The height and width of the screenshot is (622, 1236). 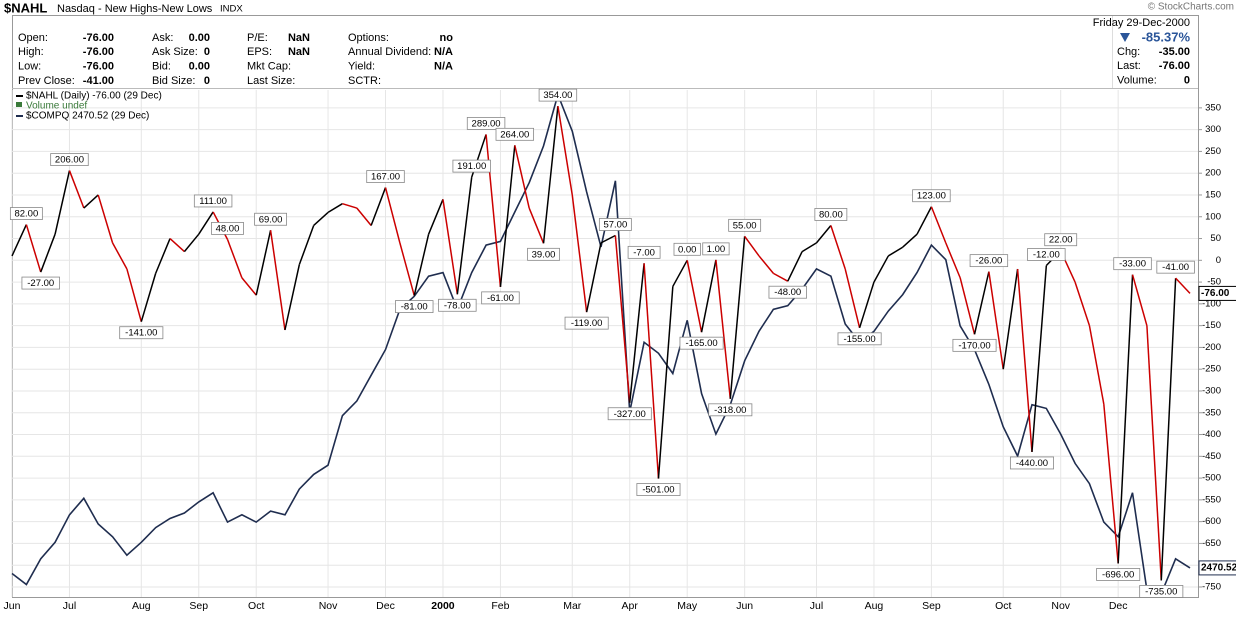 I want to click on y-tick-label: 50, so click(x=1215, y=238).